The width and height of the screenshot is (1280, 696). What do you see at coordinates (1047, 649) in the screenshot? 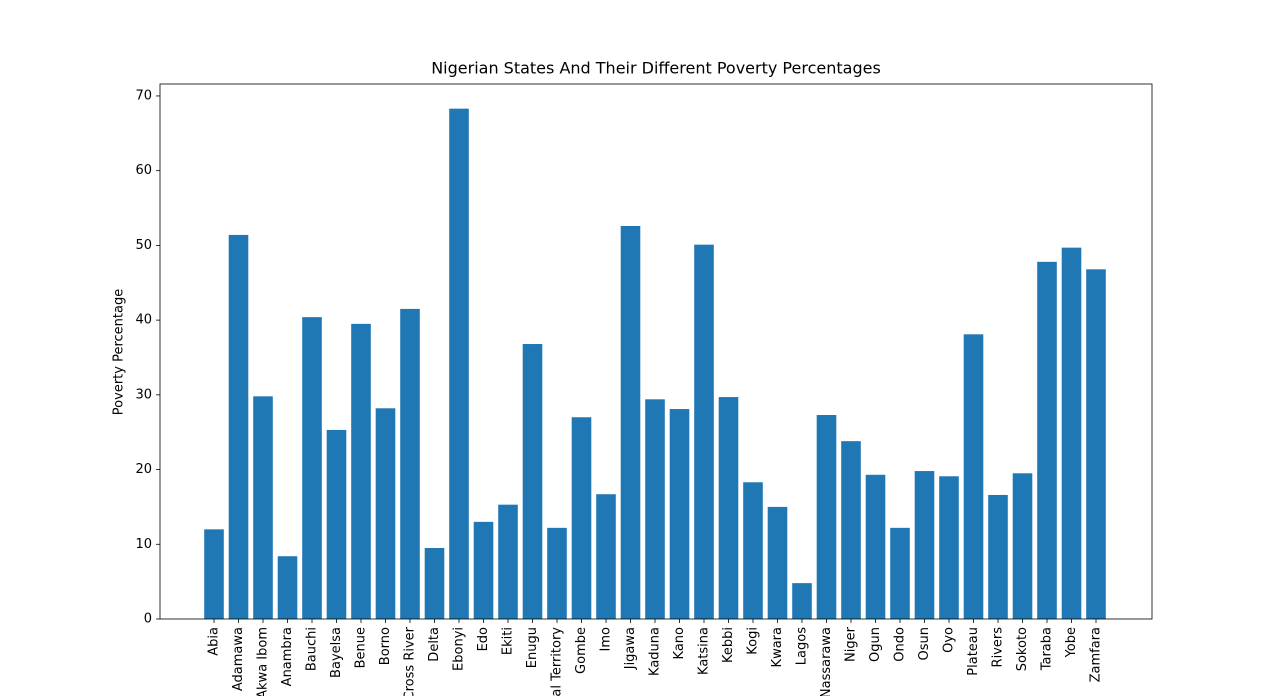
I see `x-tick-label: Taraba` at bounding box center [1047, 649].